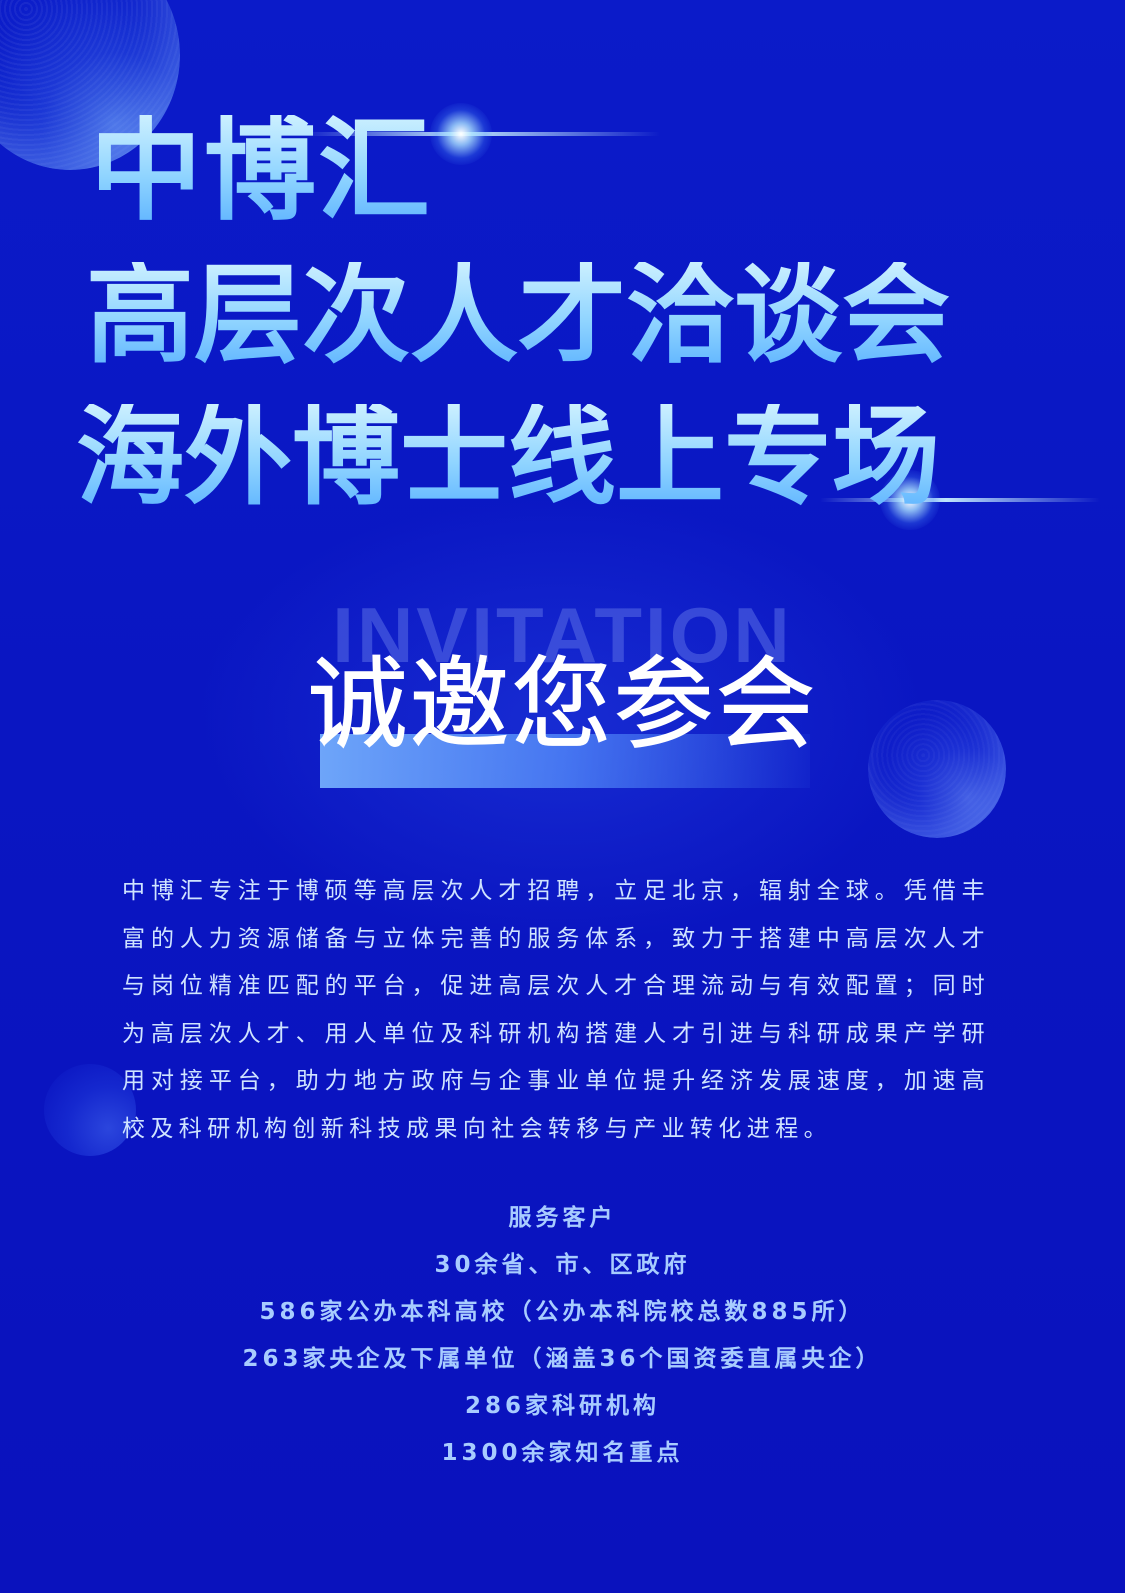  I want to click on event-title: 高层次人才洽谈会, so click(518, 315).